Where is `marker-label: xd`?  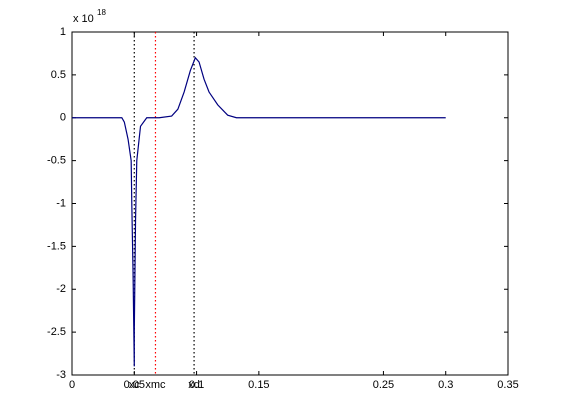
marker-label: xd is located at coordinates (194, 385).